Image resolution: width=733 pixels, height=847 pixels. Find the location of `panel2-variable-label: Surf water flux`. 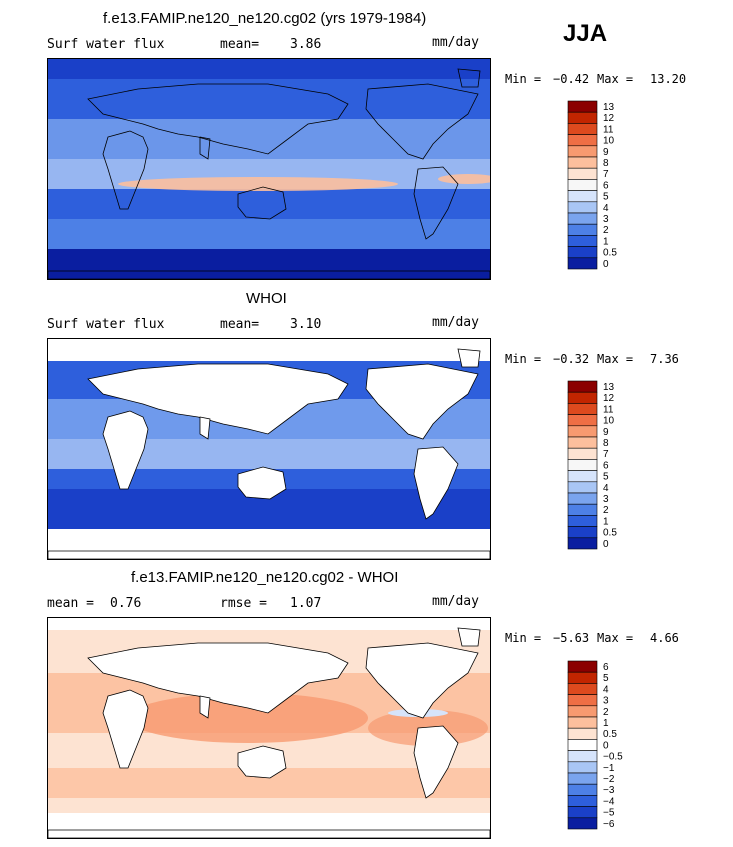

panel2-variable-label: Surf water flux is located at coordinates (106, 324).